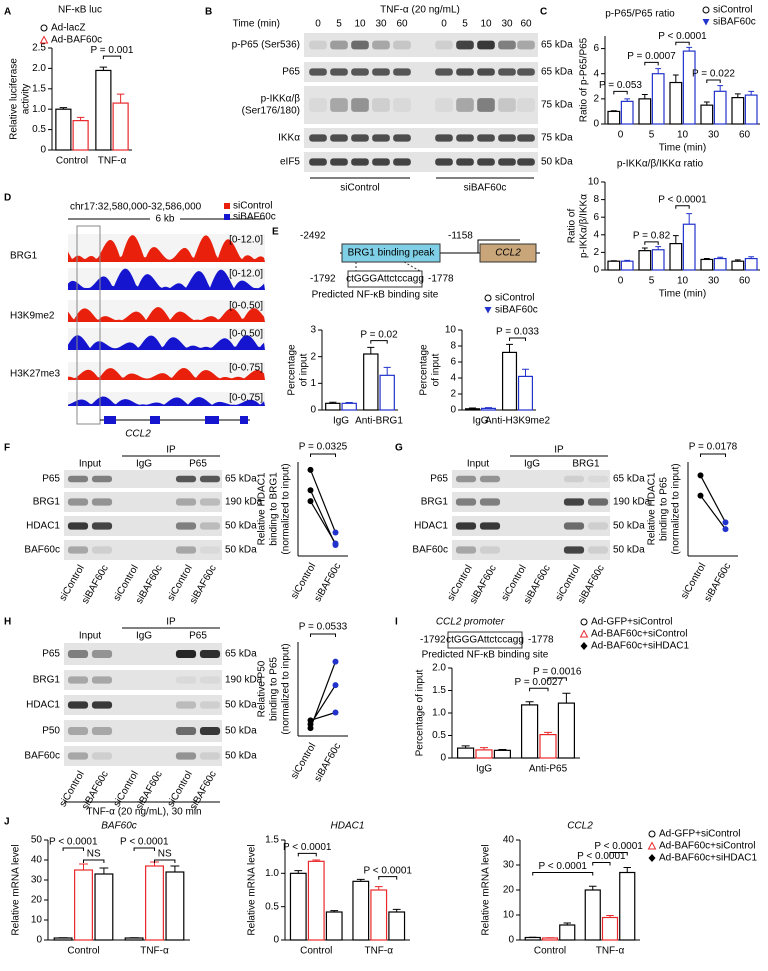 This screenshot has width=768, height=971. Describe the element at coordinates (714, 135) in the screenshot. I see `x-tick-label: 30` at that location.